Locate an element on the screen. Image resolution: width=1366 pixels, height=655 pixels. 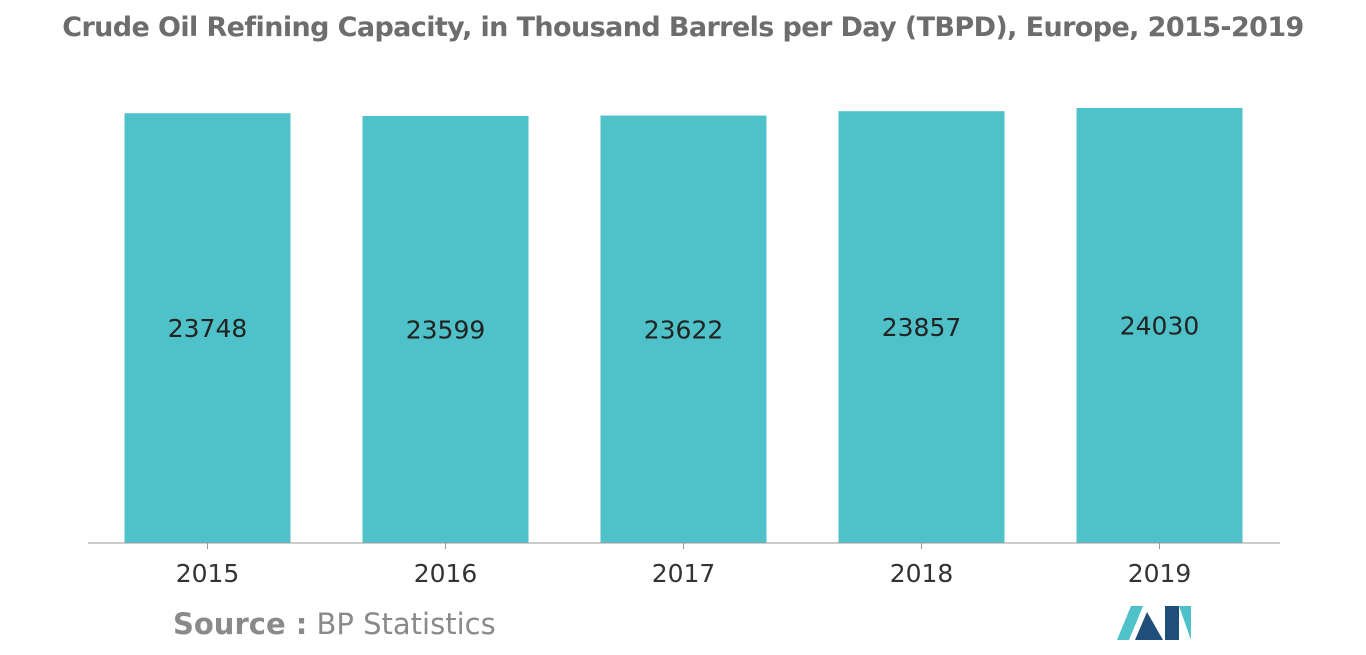
source-line: Source : BP Statistics is located at coordinates (334, 624).